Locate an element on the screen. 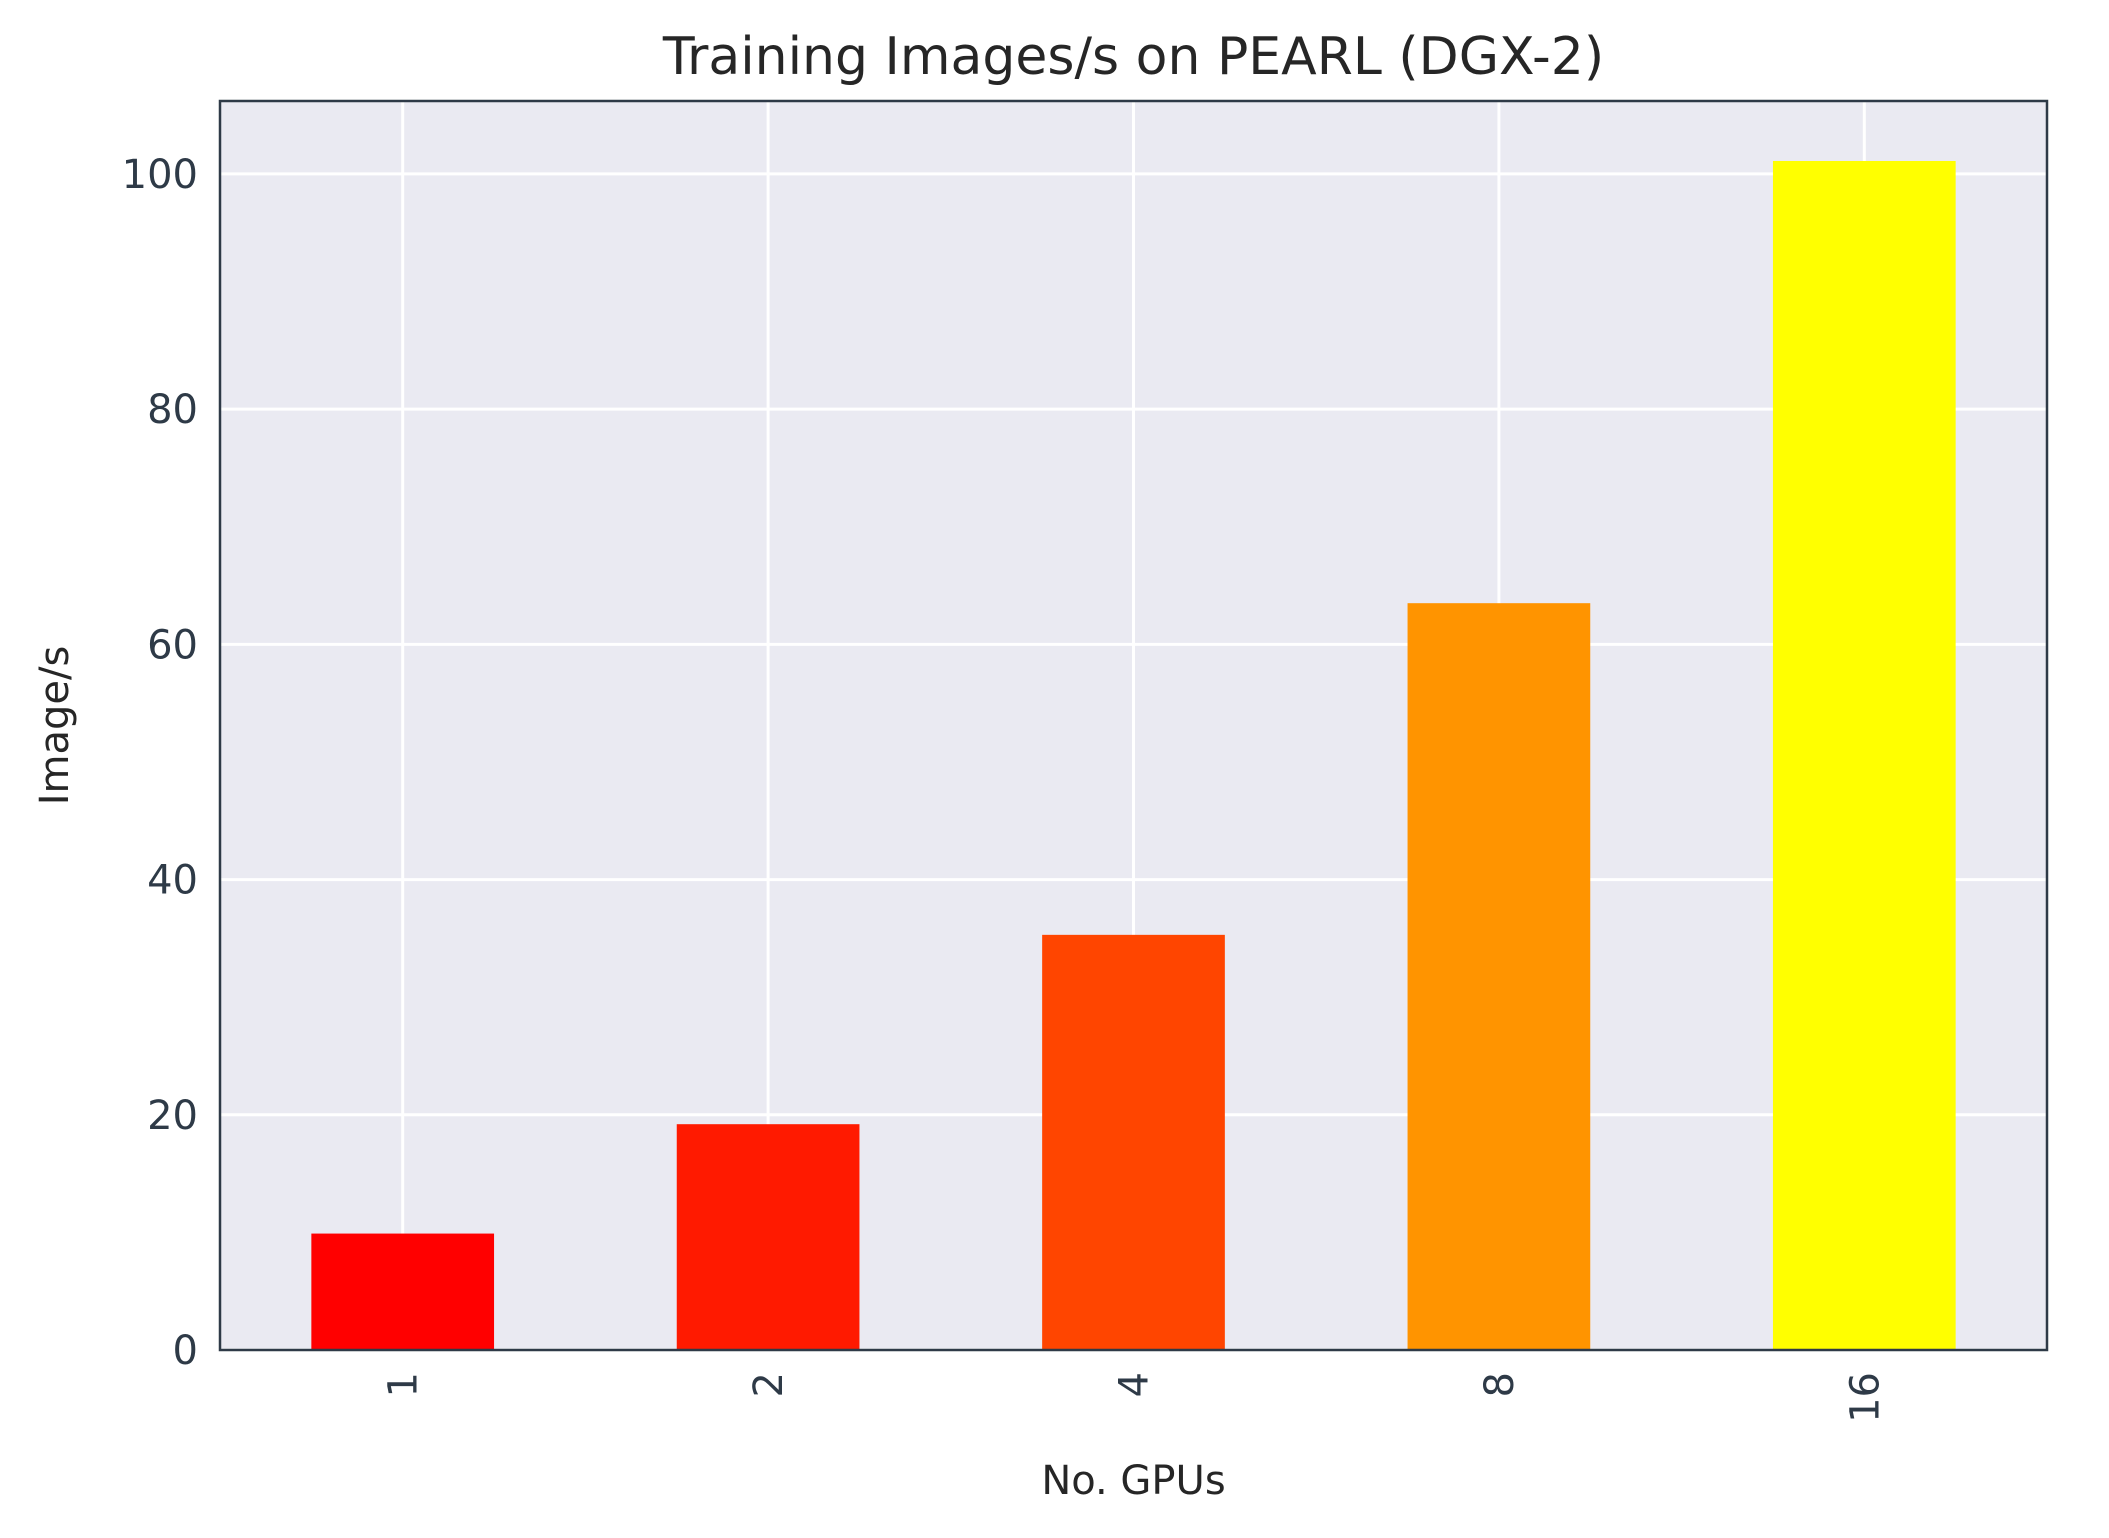  y-tick-label: 40 is located at coordinates (172, 881).